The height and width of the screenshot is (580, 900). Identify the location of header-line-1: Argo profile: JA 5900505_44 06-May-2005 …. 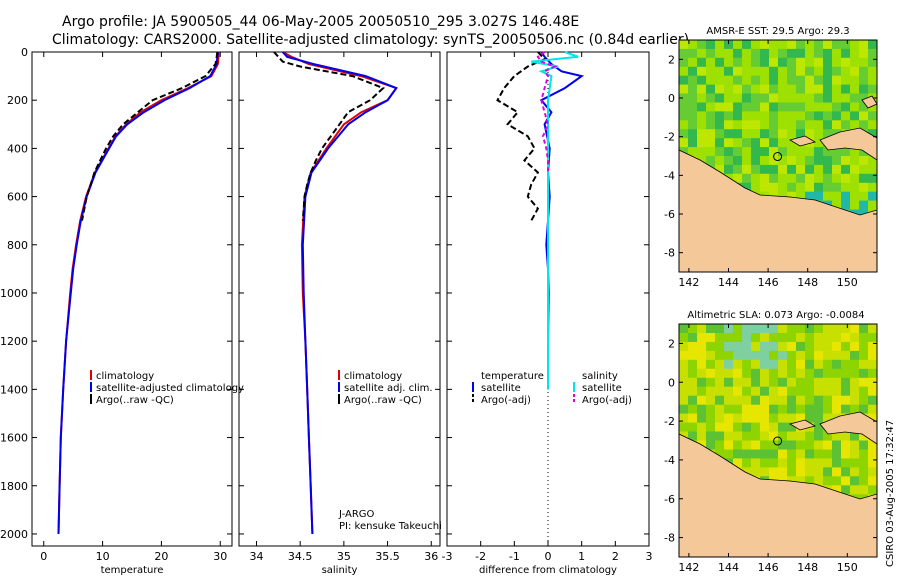
(320, 22).